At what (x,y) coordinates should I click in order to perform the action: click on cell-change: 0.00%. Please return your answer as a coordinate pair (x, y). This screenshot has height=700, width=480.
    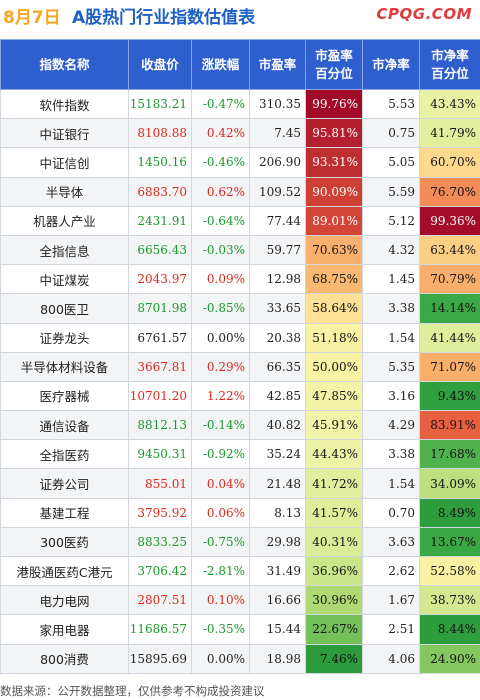
    Looking at the image, I should click on (220, 658).